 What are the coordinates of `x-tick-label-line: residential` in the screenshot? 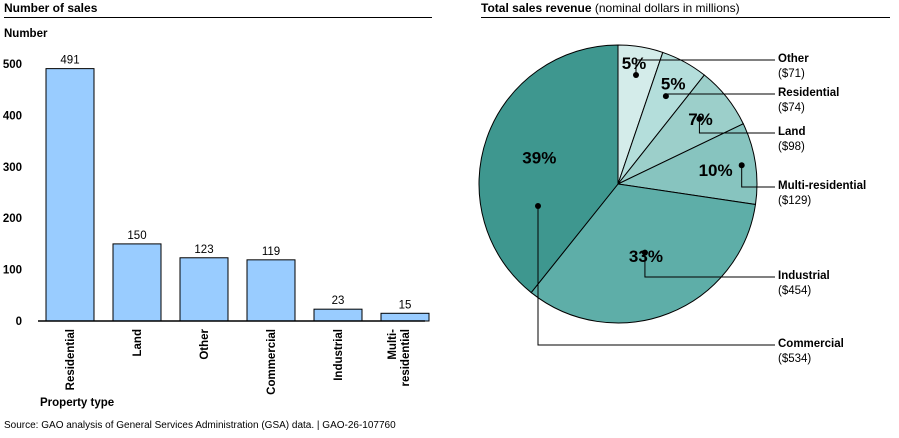 It's located at (406, 358).